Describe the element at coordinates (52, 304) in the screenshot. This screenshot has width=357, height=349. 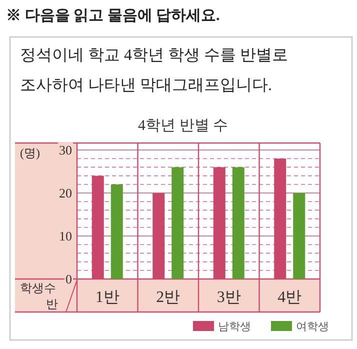
I see `x-axis-title: 반` at that location.